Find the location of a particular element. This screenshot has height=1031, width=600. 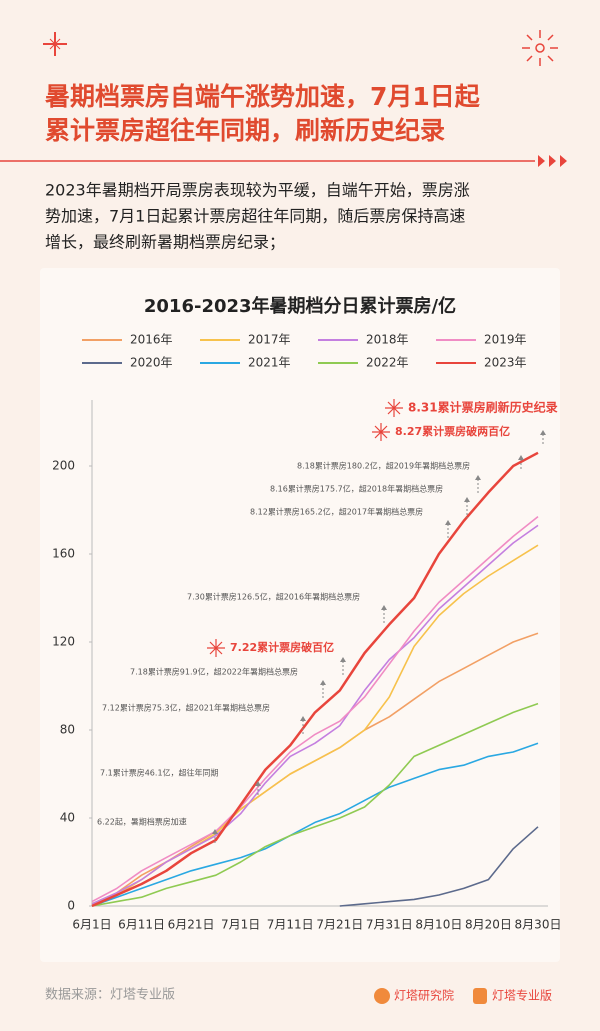

legend-label: 2020年 is located at coordinates (151, 363).